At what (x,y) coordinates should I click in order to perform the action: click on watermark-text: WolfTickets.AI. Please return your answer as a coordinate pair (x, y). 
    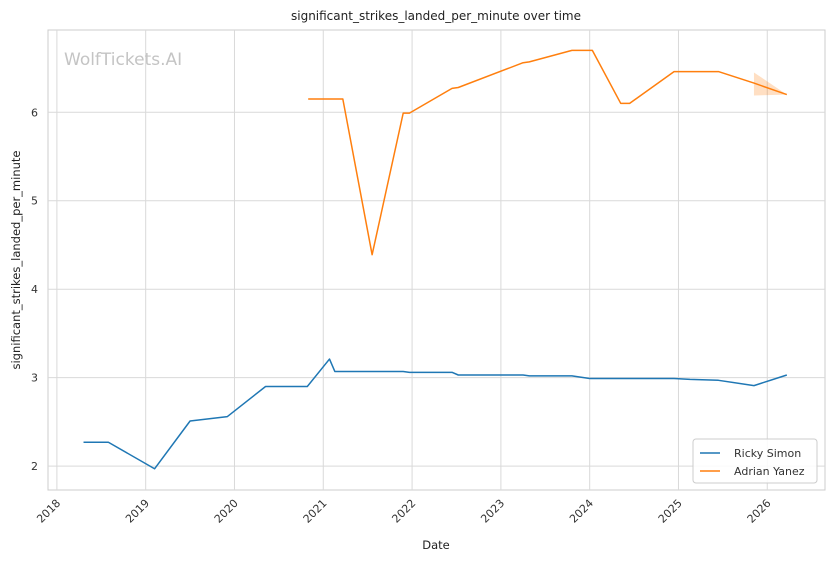
    Looking at the image, I should click on (123, 60).